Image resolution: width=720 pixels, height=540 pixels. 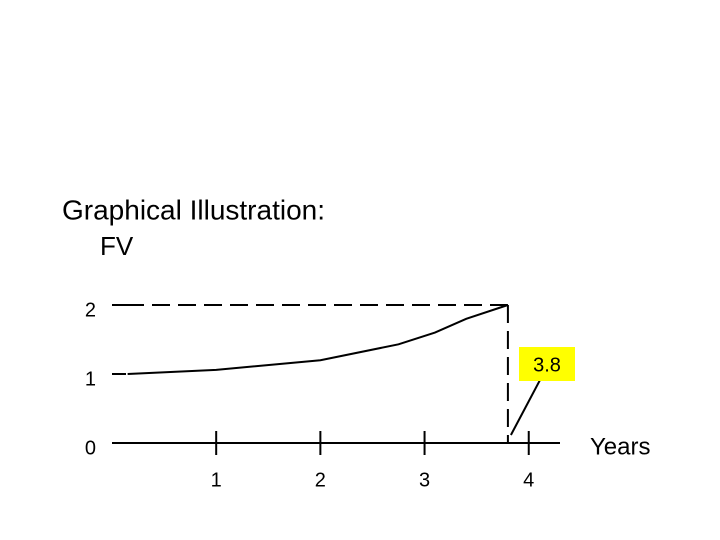 I want to click on x-tick-label: 1, so click(x=216, y=480).